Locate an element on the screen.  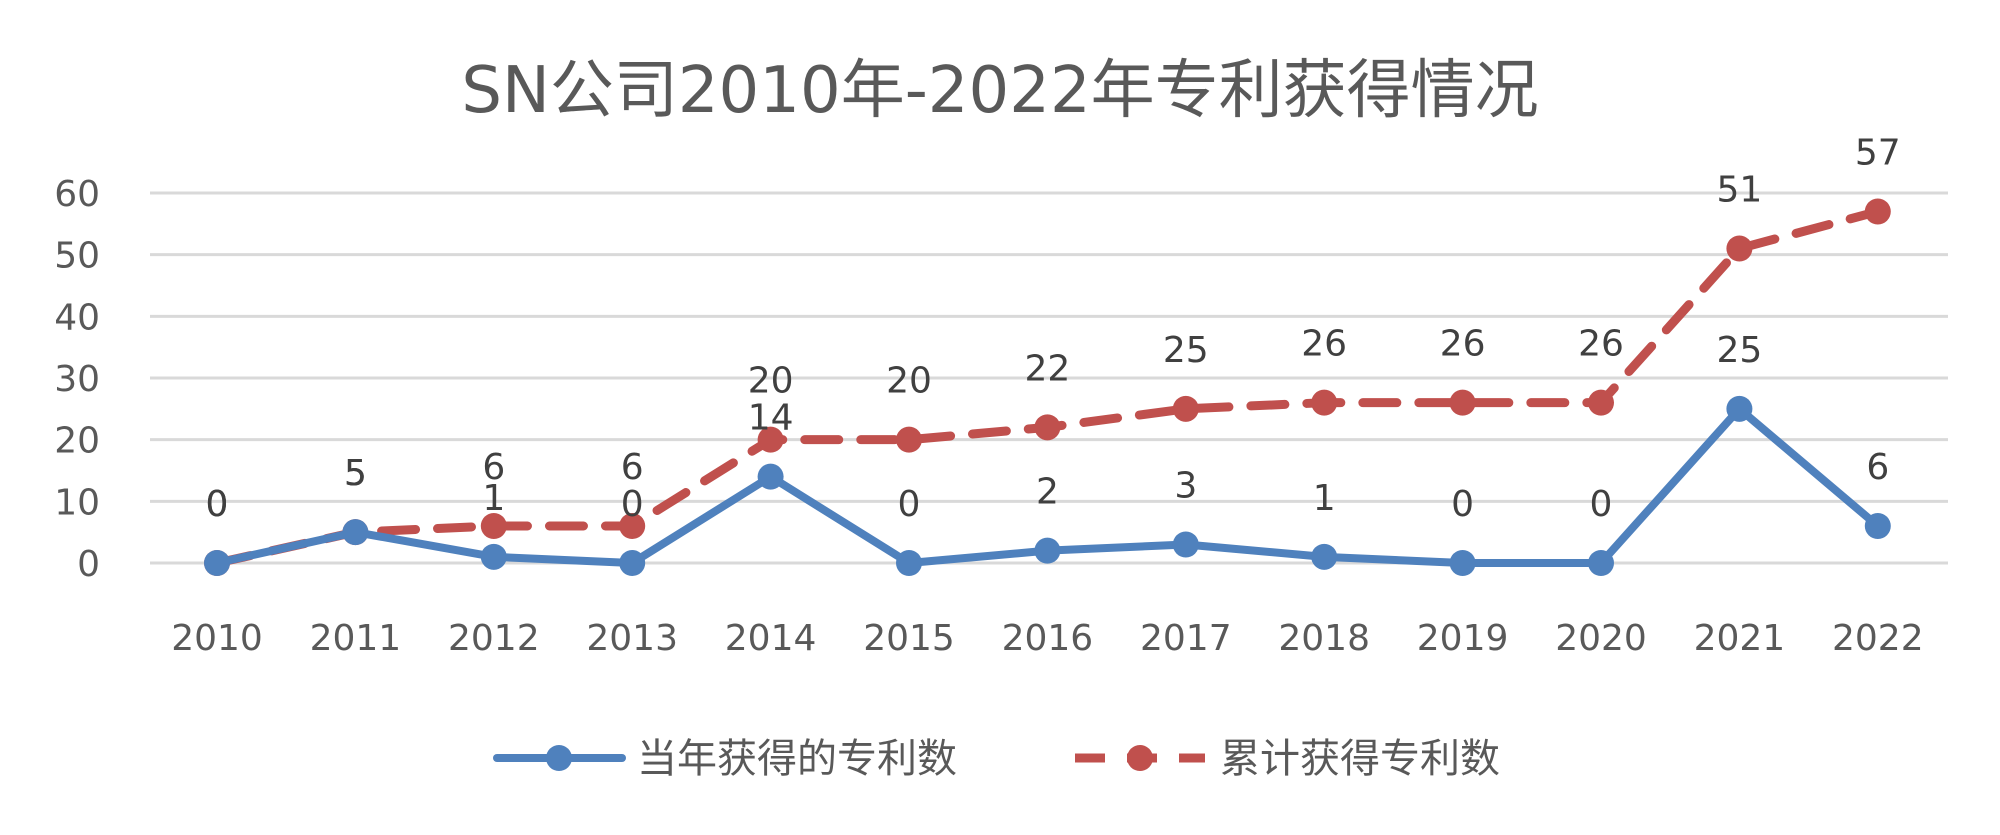
data-label-annual: 25 is located at coordinates (1739, 350).